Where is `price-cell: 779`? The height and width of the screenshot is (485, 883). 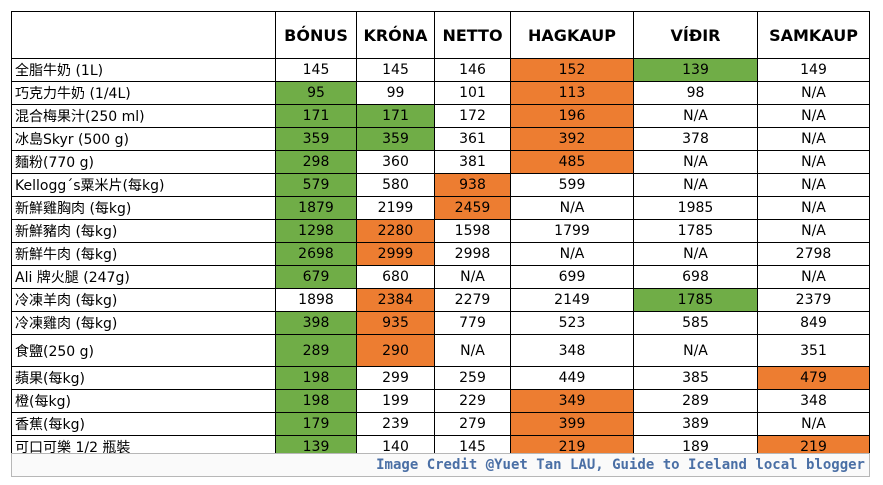
price-cell: 779 is located at coordinates (472, 323).